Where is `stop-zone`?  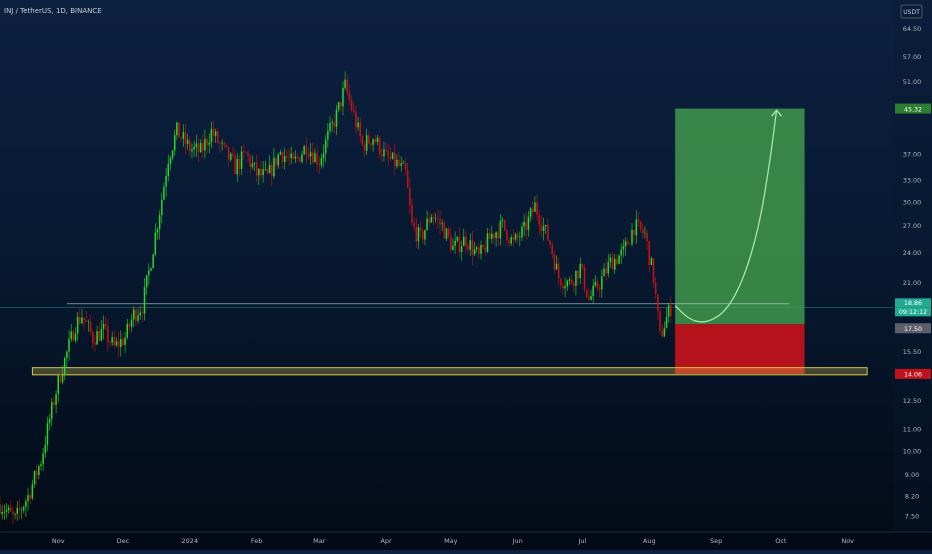
stop-zone is located at coordinates (740, 349).